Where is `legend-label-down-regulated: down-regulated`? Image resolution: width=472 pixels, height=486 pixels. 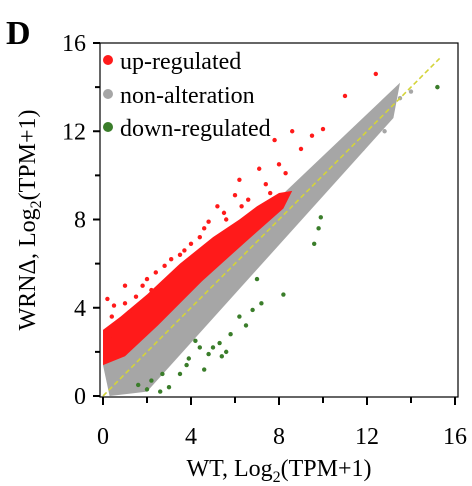
legend-label-down-regulated: down-regulated is located at coordinates (195, 129).